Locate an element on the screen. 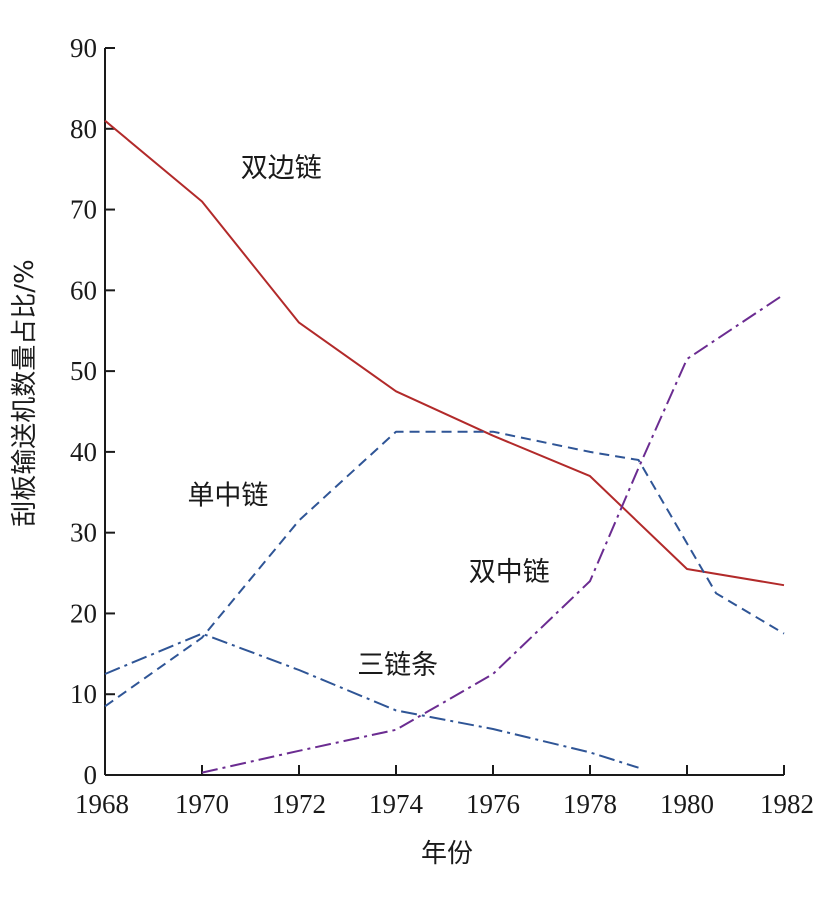 Image resolution: width=818 pixels, height=899 pixels. y-tick-label: 20 is located at coordinates (83, 613).